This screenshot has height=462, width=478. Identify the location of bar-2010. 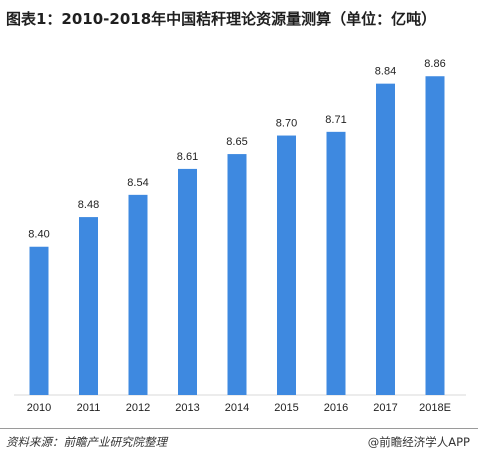
(39, 320).